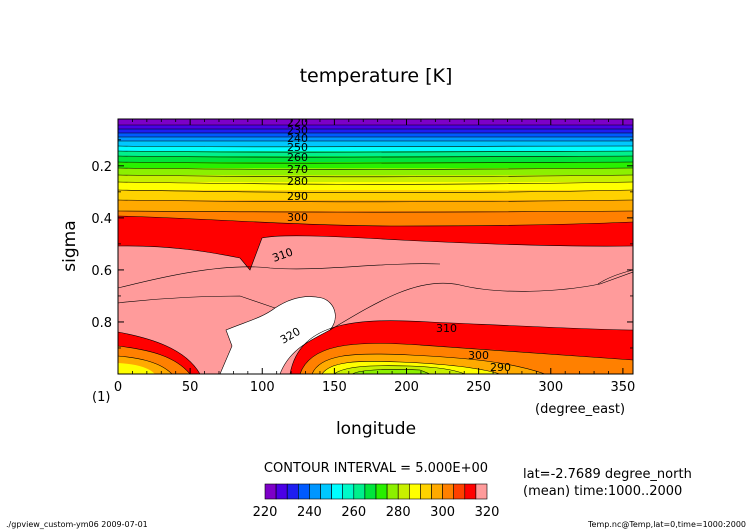 The width and height of the screenshot is (752, 532). I want to click on x-tick-label: 100, so click(262, 387).